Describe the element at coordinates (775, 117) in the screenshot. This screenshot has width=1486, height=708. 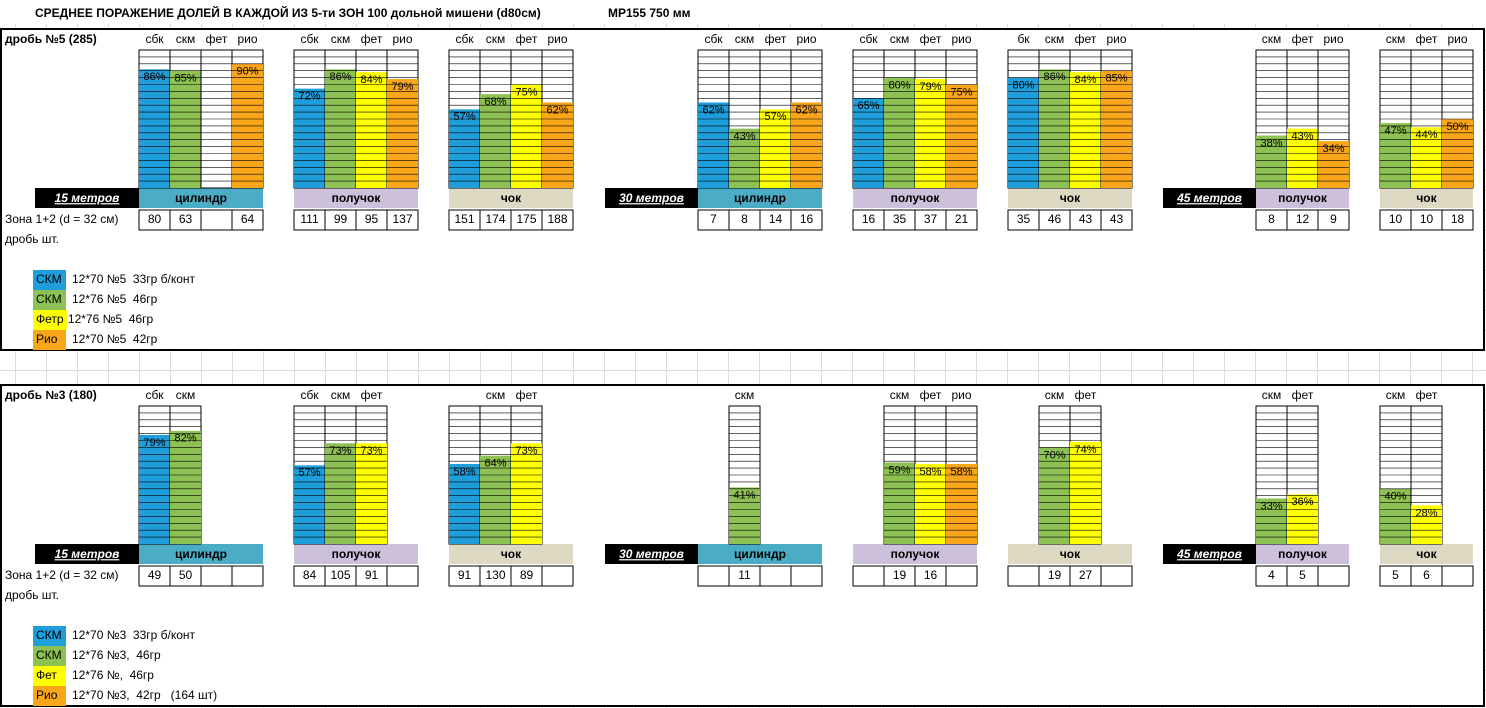
I see `value-label: 57%` at that location.